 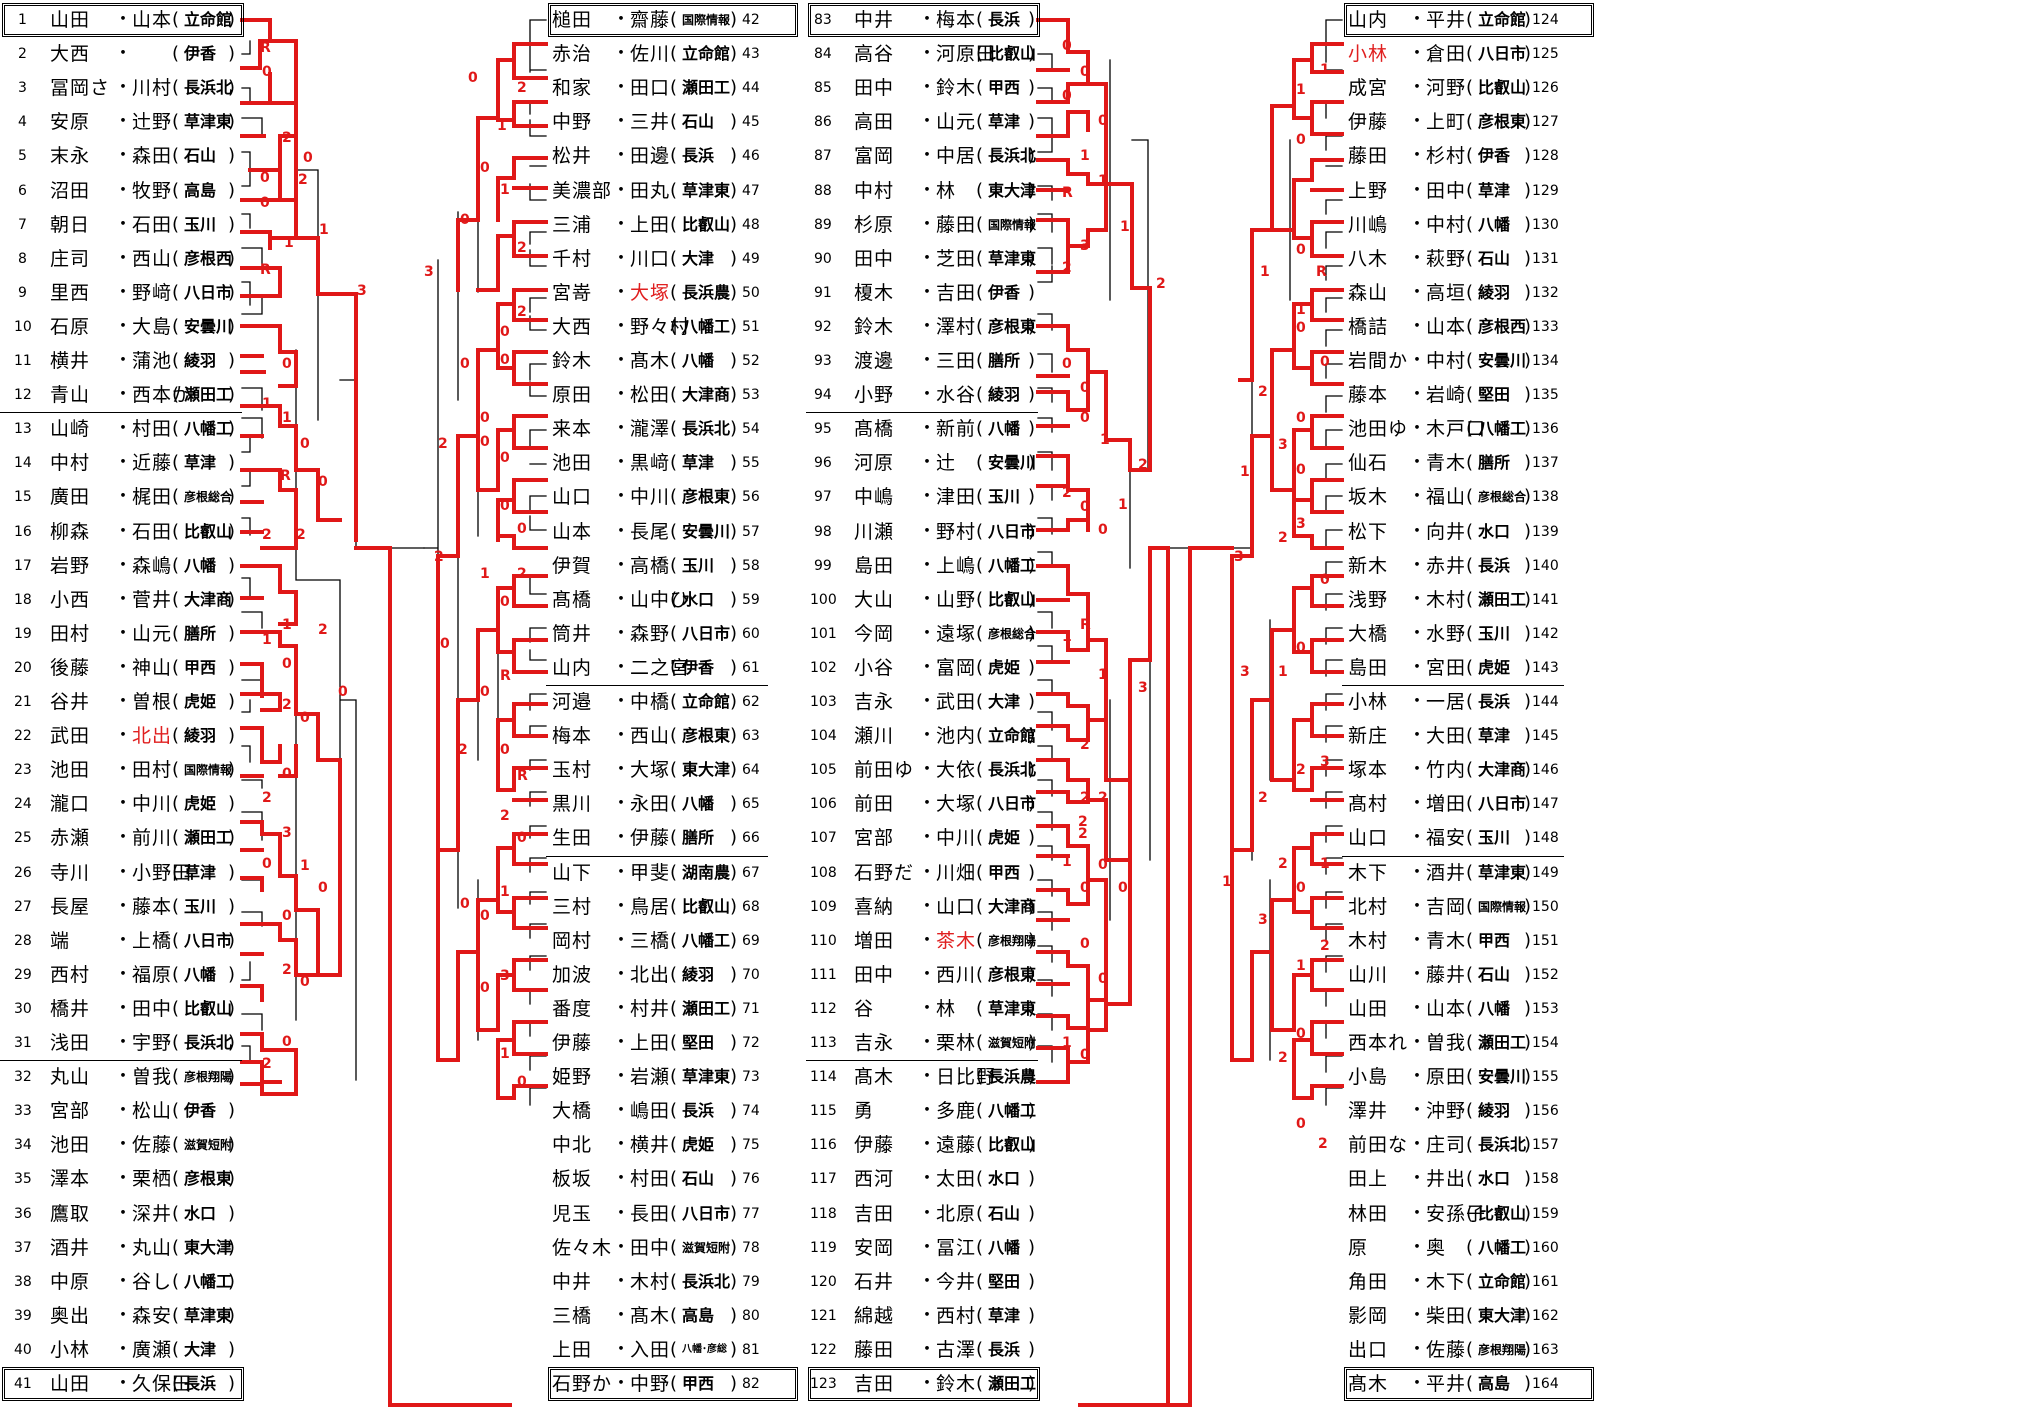 What do you see at coordinates (70, 974) in the screenshot?
I see `player-a-name: 西村` at bounding box center [70, 974].